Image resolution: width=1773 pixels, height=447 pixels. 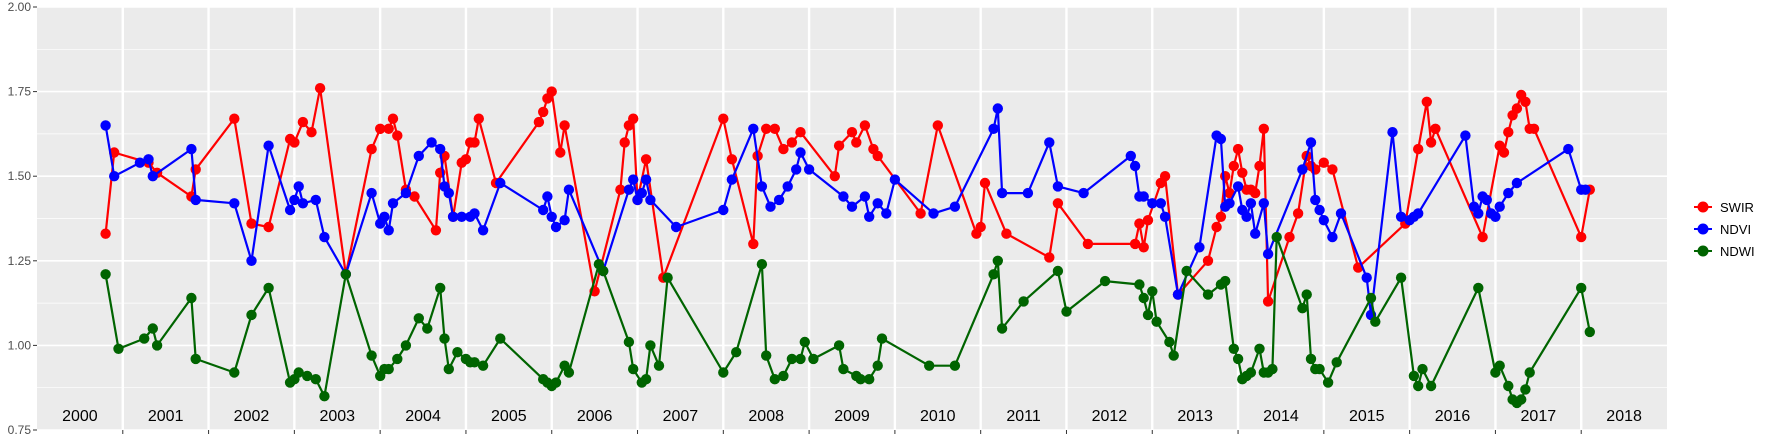 I want to click on y-tick-label: 2.00, so click(x=20, y=7).